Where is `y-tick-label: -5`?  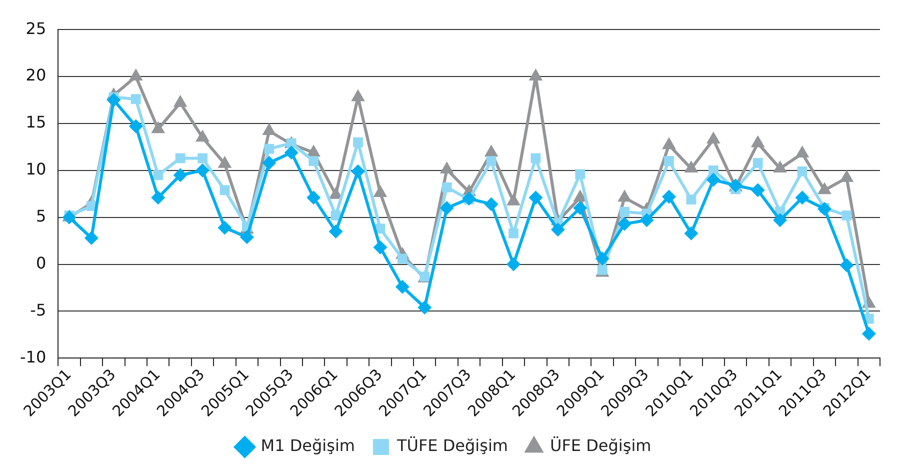
y-tick-label: -5 is located at coordinates (38, 310).